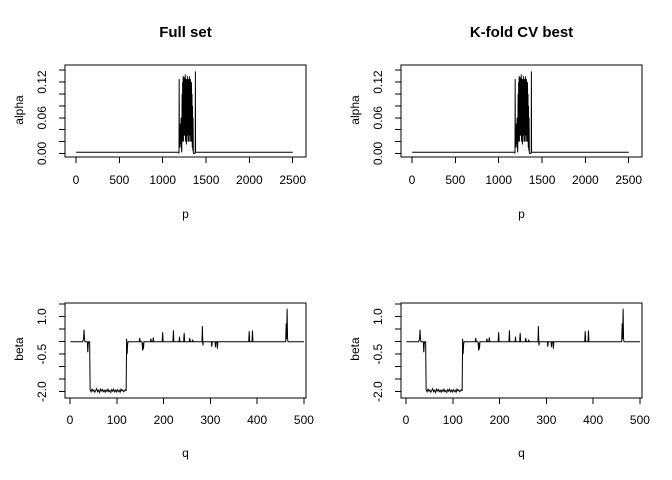 The height and width of the screenshot is (480, 672). I want to click on plot-area-kfold-alpha: 0 500 1000 1500 2000 2500 0.00 0.06 0.12, so click(507, 125).